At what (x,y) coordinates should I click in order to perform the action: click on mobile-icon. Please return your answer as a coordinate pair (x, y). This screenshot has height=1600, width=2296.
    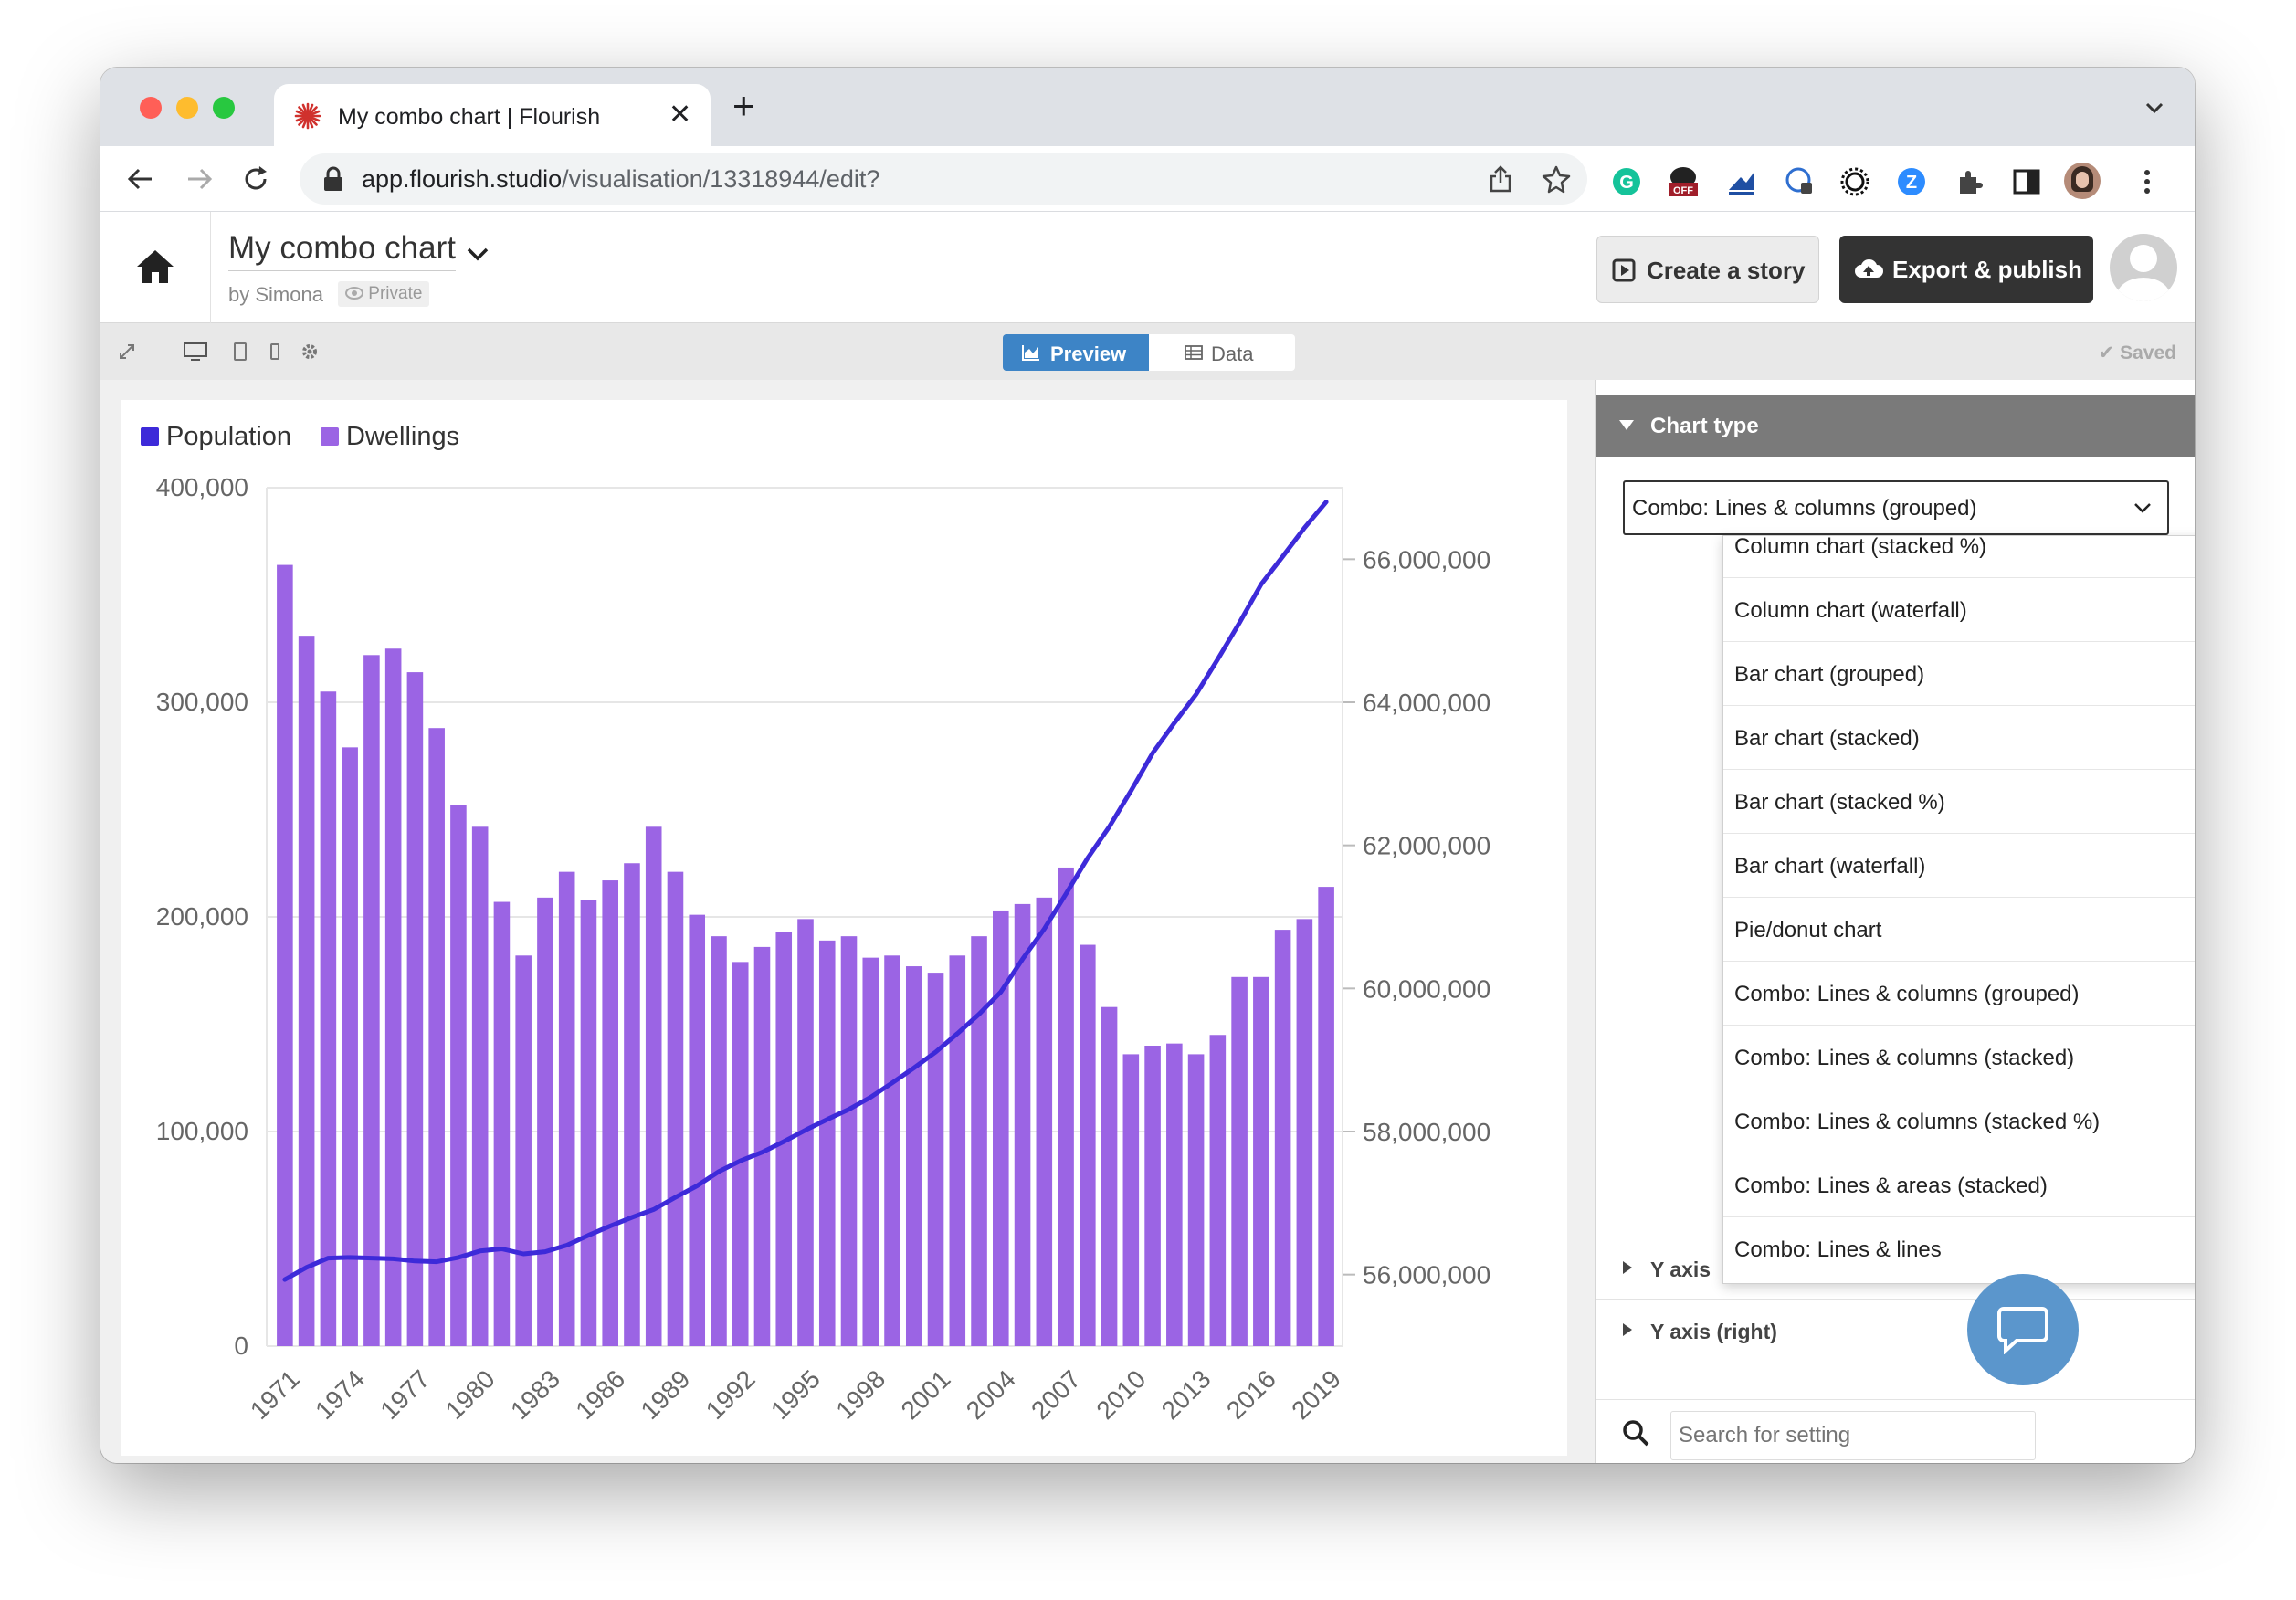
    Looking at the image, I should click on (275, 352).